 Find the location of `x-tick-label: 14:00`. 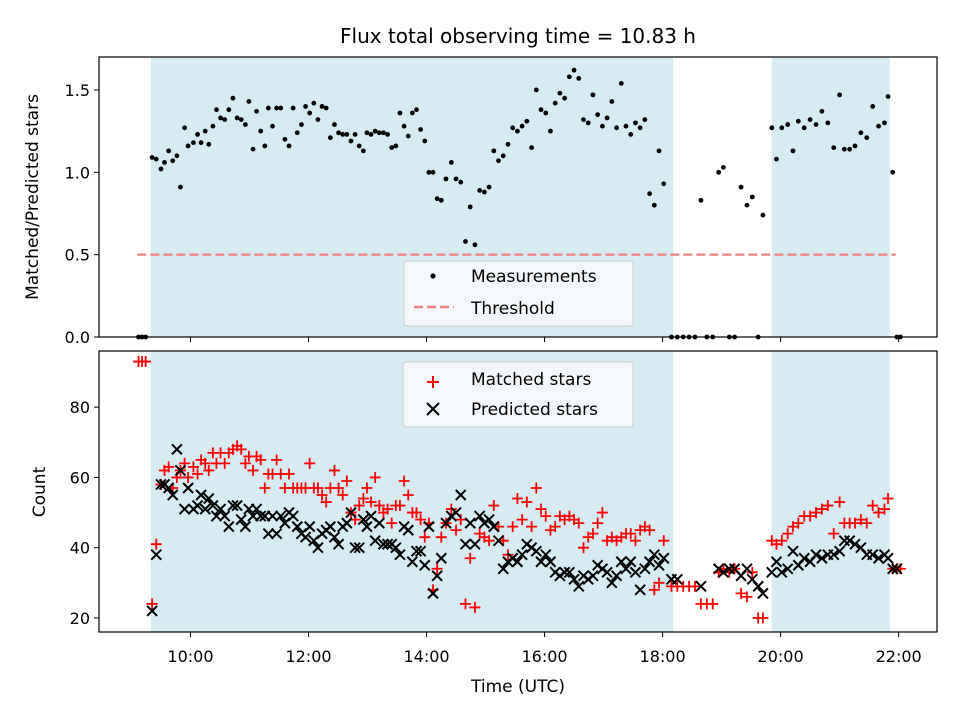

x-tick-label: 14:00 is located at coordinates (426, 656).